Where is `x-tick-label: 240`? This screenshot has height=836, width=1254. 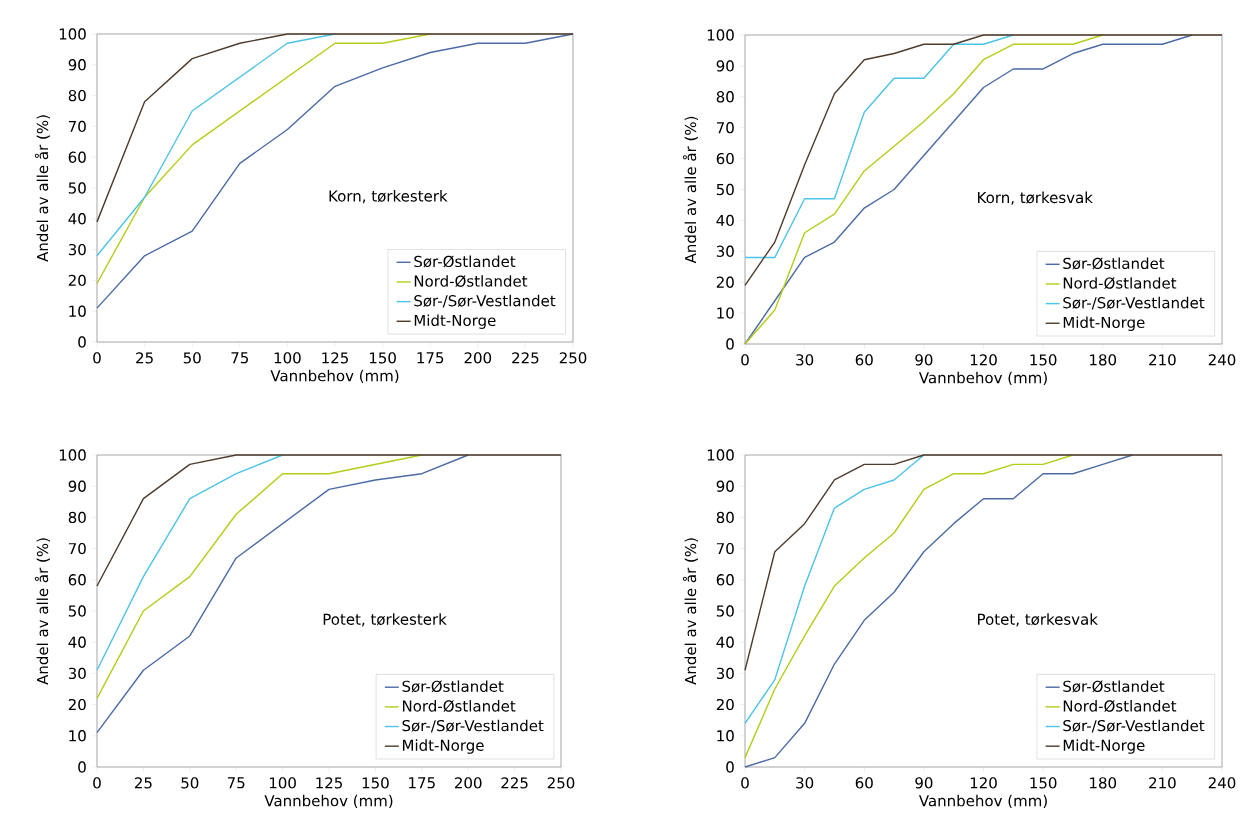 x-tick-label: 240 is located at coordinates (1222, 360).